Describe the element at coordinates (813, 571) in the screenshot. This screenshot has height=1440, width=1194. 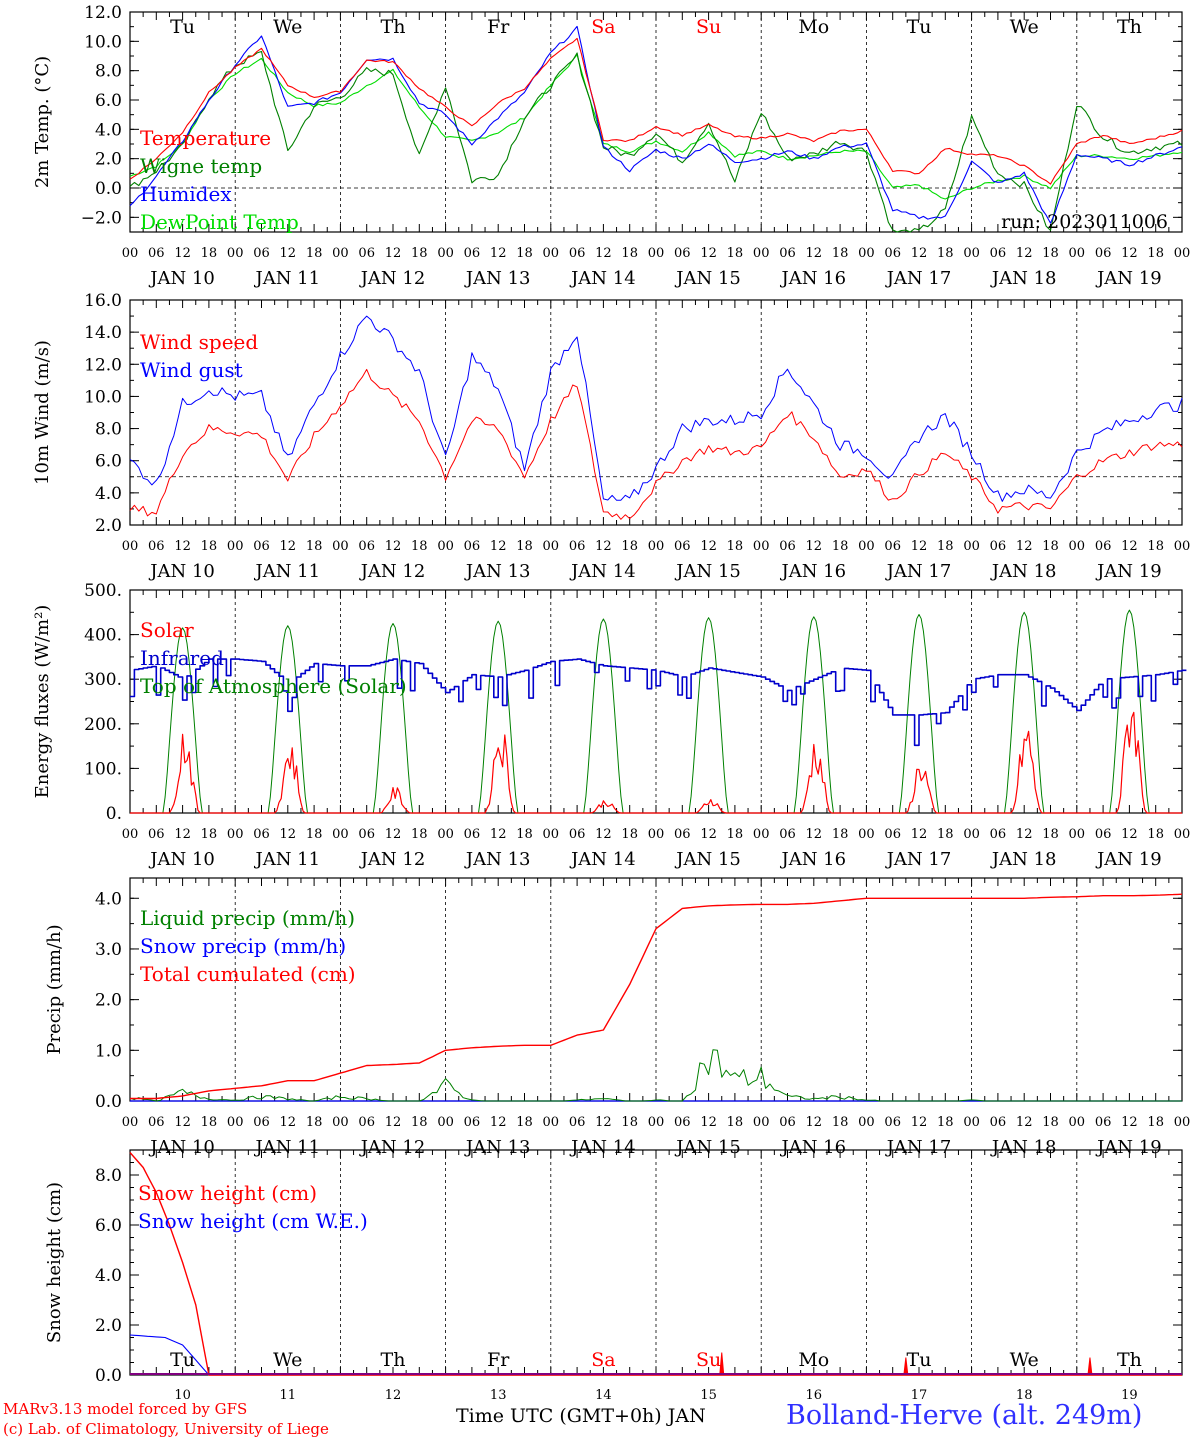
I see `date-label: JAN 16` at that location.